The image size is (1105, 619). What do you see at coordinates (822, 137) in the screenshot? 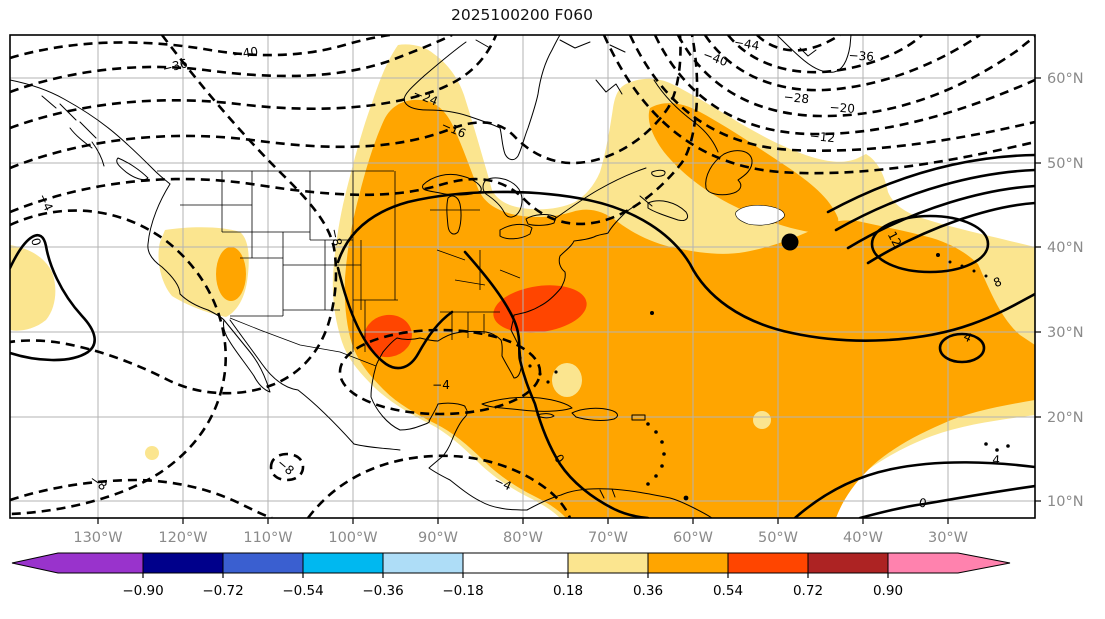
I see `contour-label-dashed: −12` at bounding box center [822, 137].